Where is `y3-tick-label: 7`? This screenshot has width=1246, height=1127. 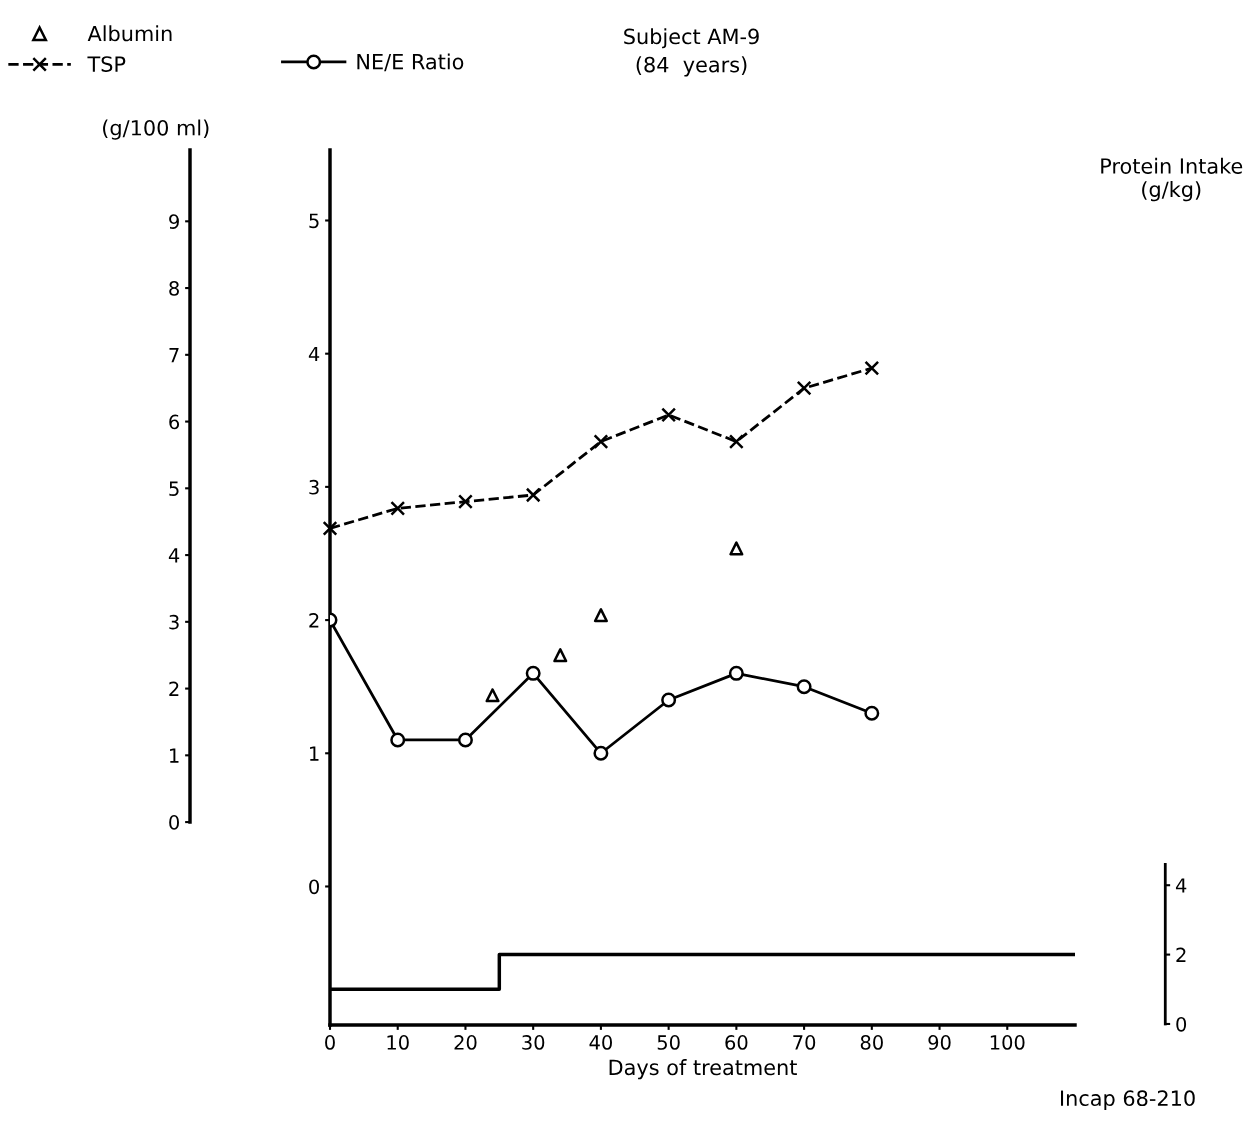 y3-tick-label: 7 is located at coordinates (174, 355).